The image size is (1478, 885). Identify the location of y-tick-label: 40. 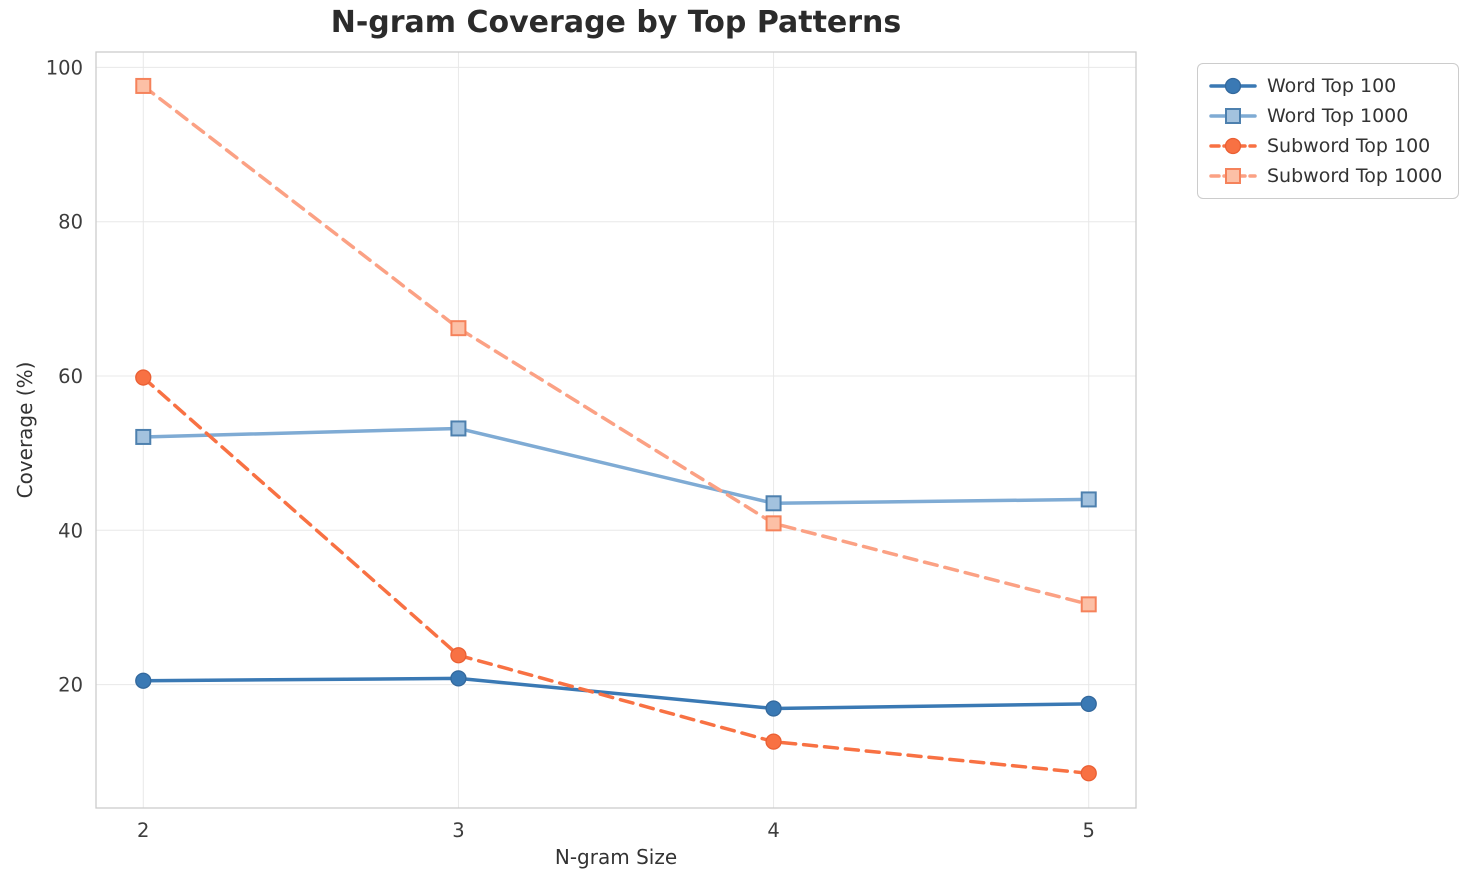
(70, 530).